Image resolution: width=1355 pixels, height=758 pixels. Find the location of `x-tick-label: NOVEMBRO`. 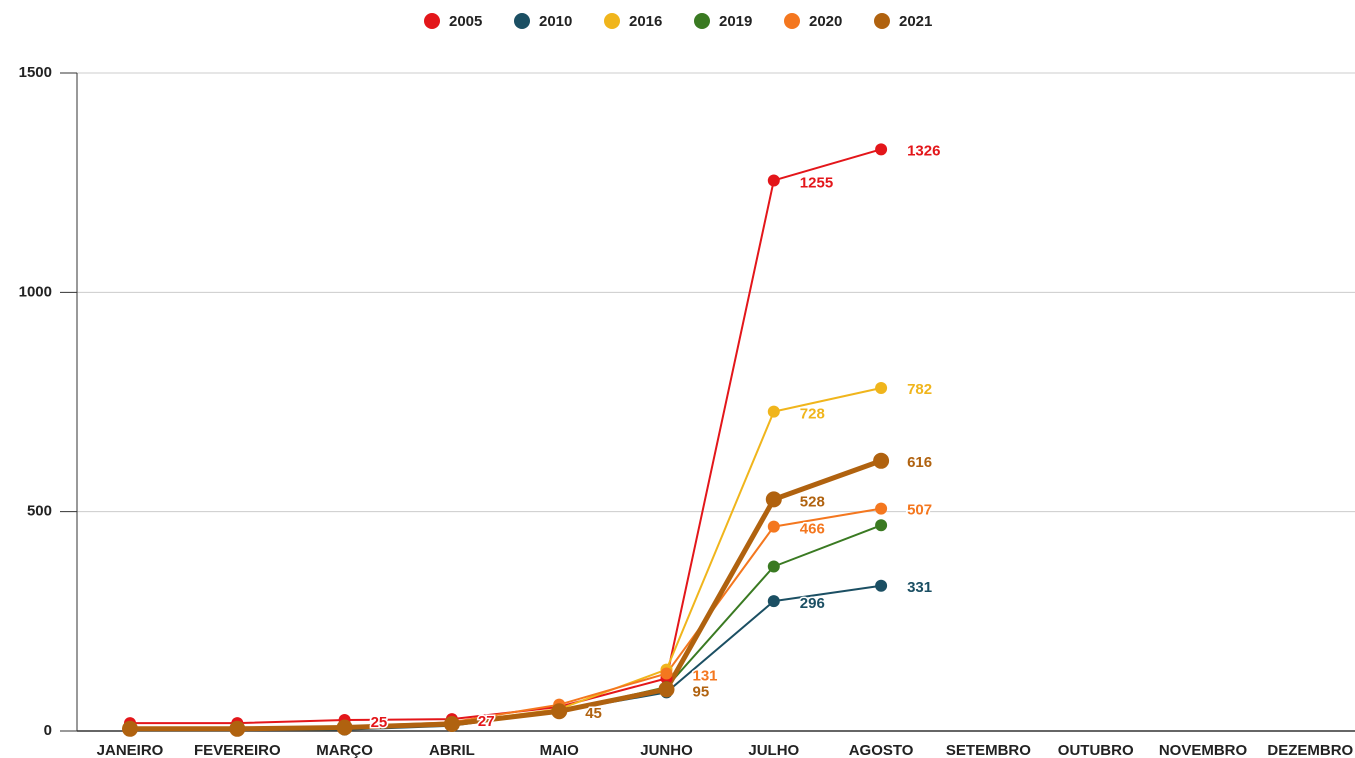

x-tick-label: NOVEMBRO is located at coordinates (1203, 750).